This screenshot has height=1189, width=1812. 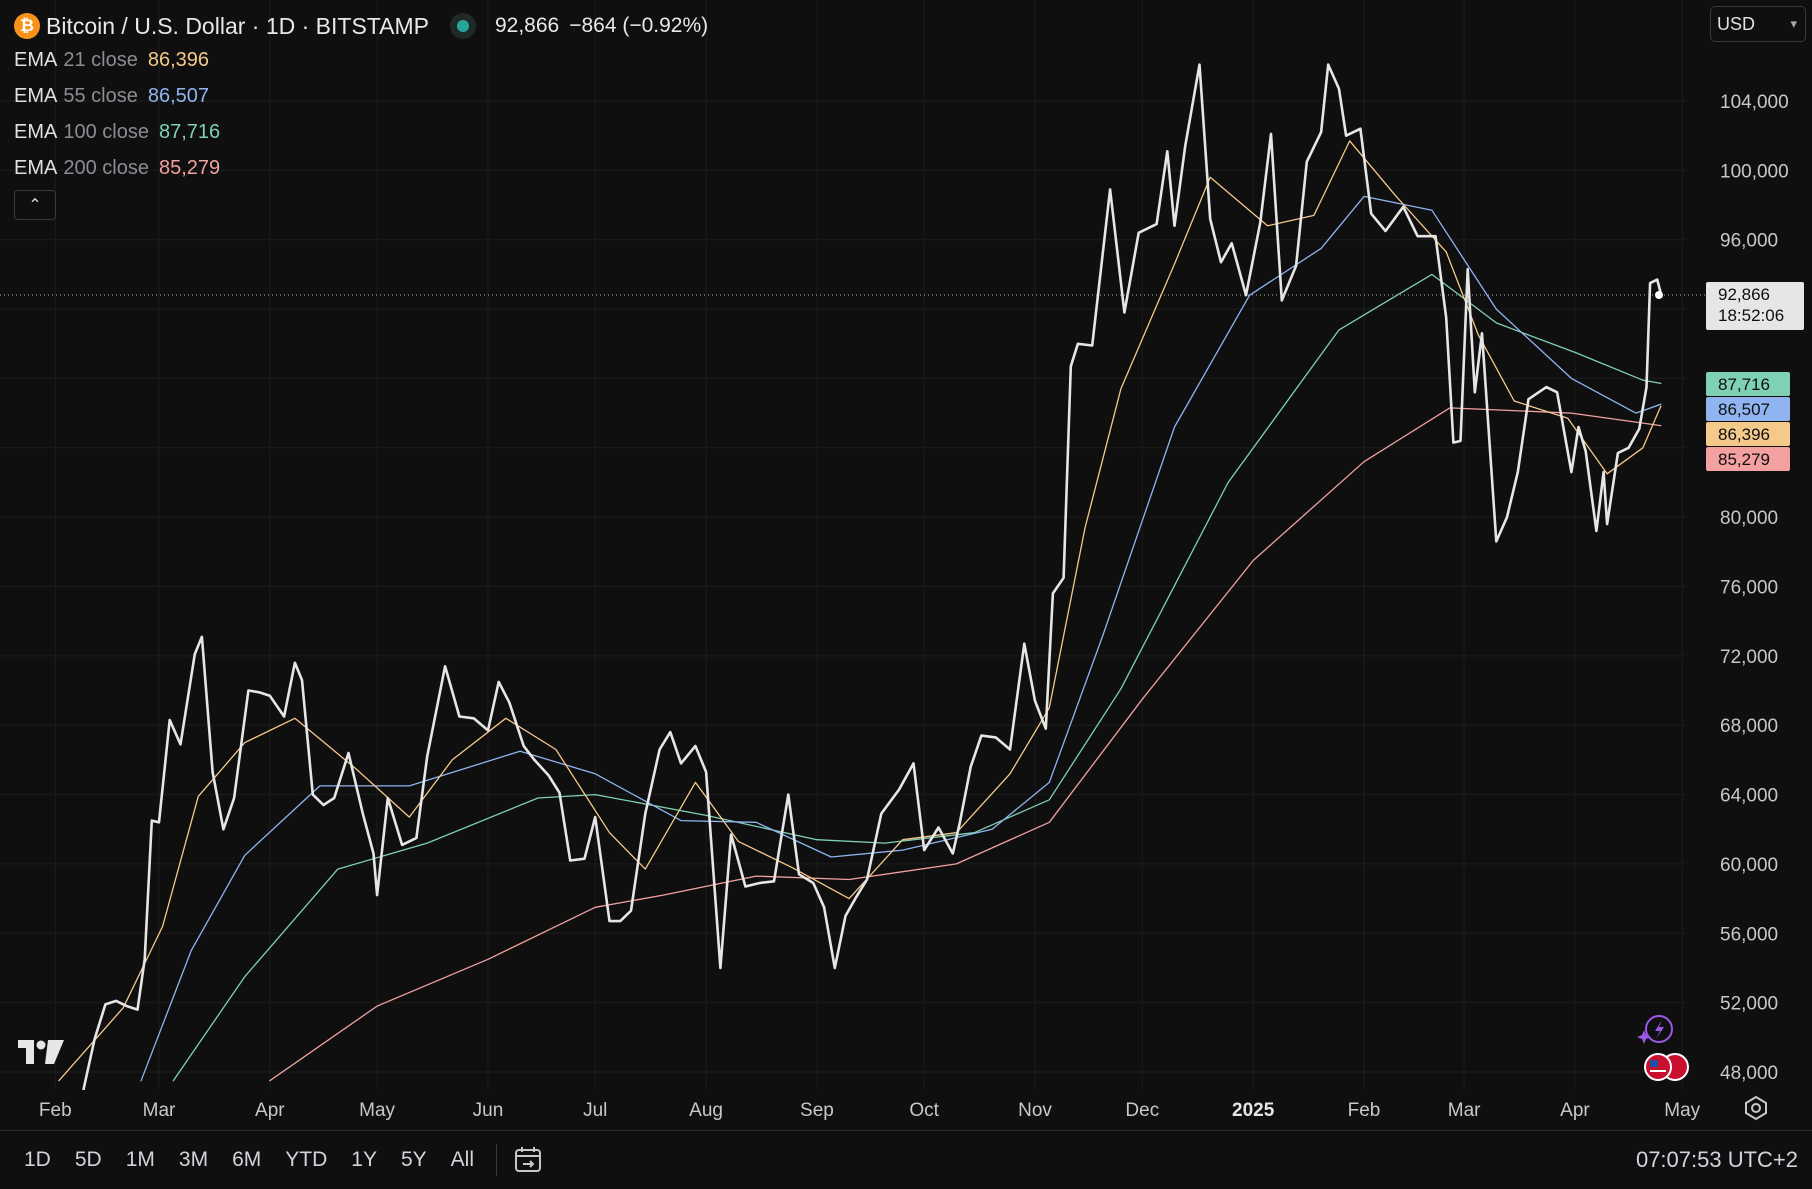 What do you see at coordinates (112, 95) in the screenshot?
I see `indicator-ema-55: EMA 55 close 86,507` at bounding box center [112, 95].